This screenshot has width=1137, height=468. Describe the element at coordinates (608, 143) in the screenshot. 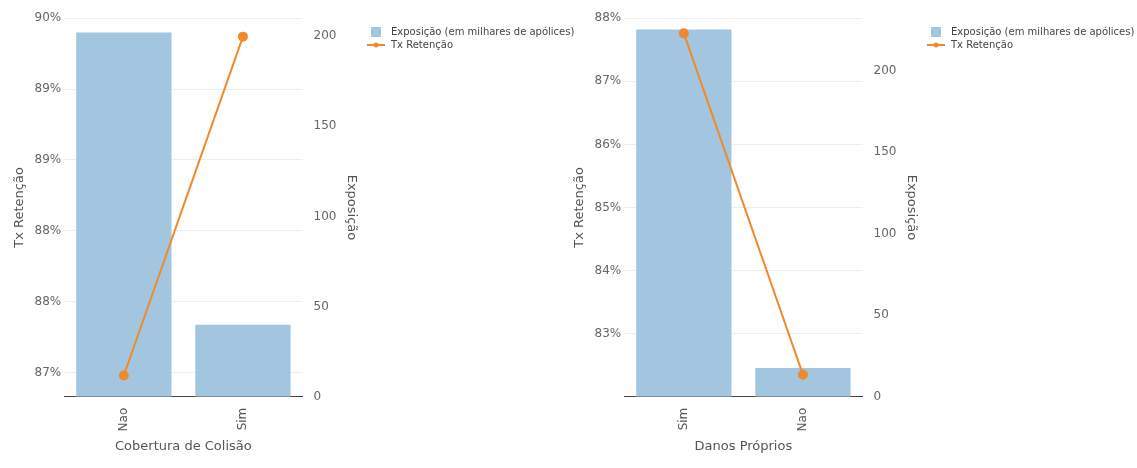

I see `y-tick-label: 86%` at that location.